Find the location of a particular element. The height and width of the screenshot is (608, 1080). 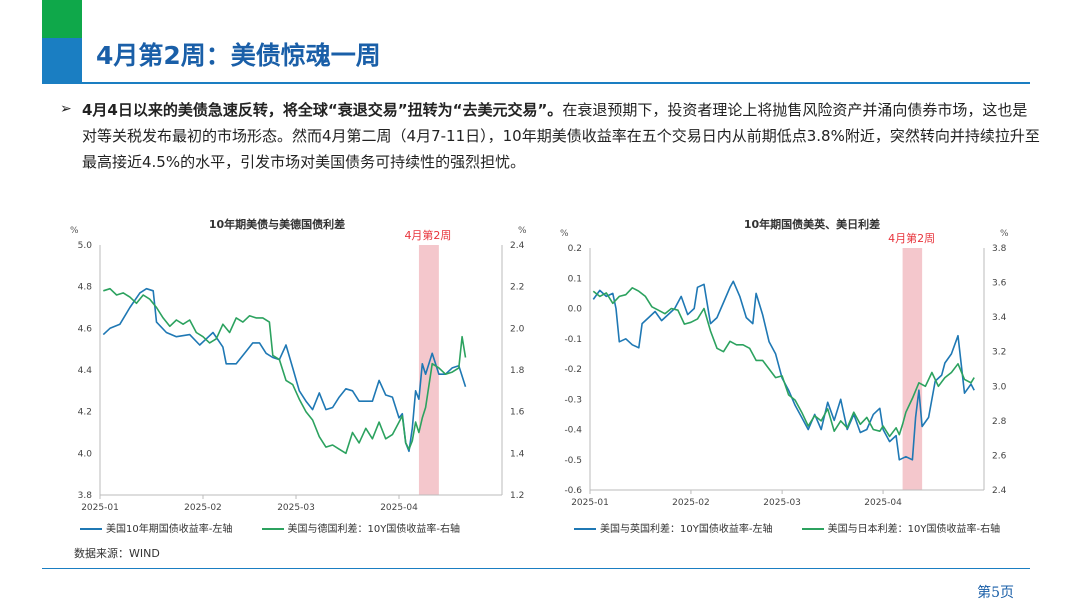

y-tick-right: 3.8 is located at coordinates (999, 249).